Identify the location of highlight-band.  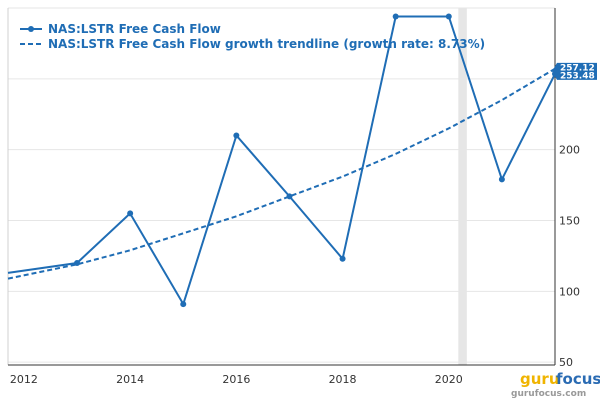
(462, 186).